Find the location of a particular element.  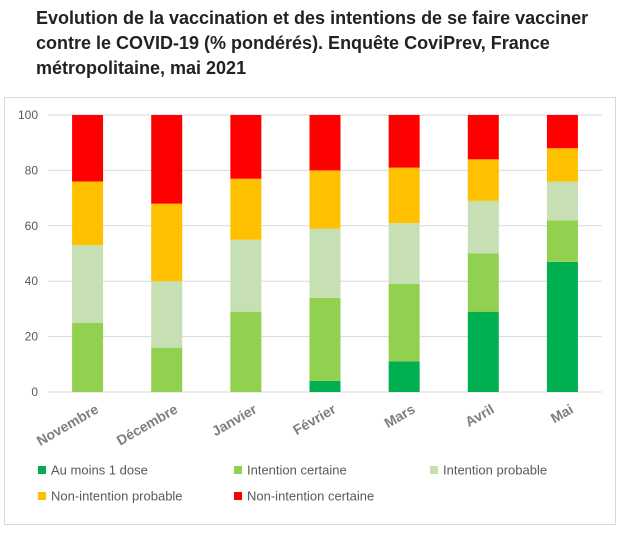

bar-décembre-series-2 is located at coordinates (167, 314).